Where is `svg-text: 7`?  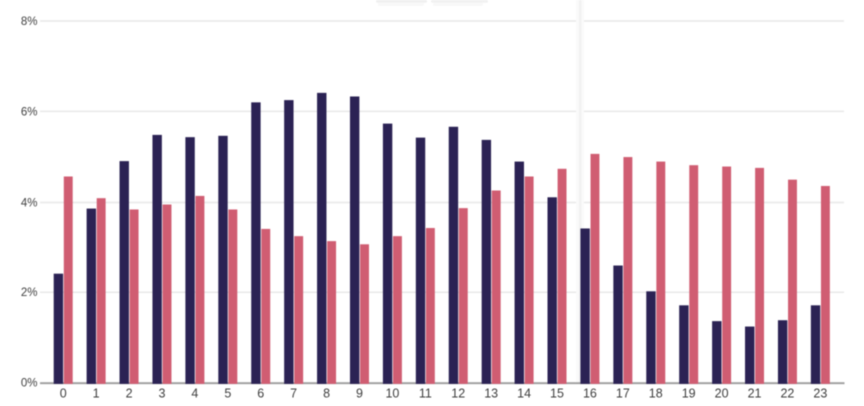
svg-text: 7 is located at coordinates (293, 394).